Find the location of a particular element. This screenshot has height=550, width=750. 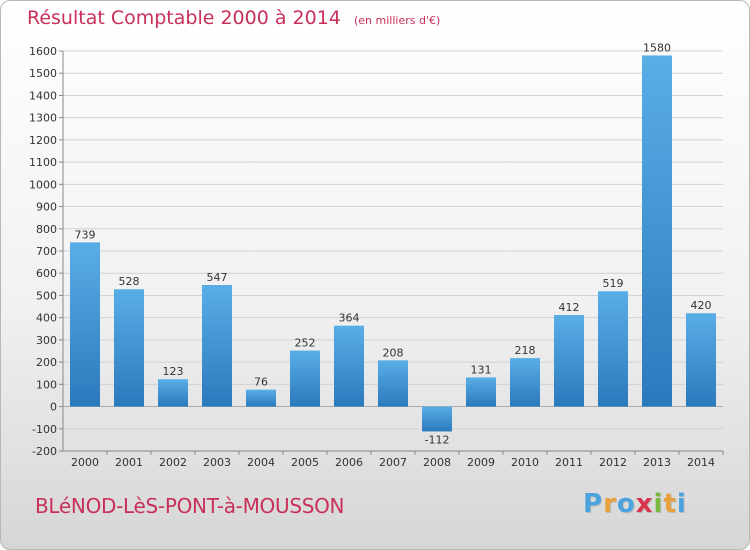

bar-2000 is located at coordinates (85, 324).